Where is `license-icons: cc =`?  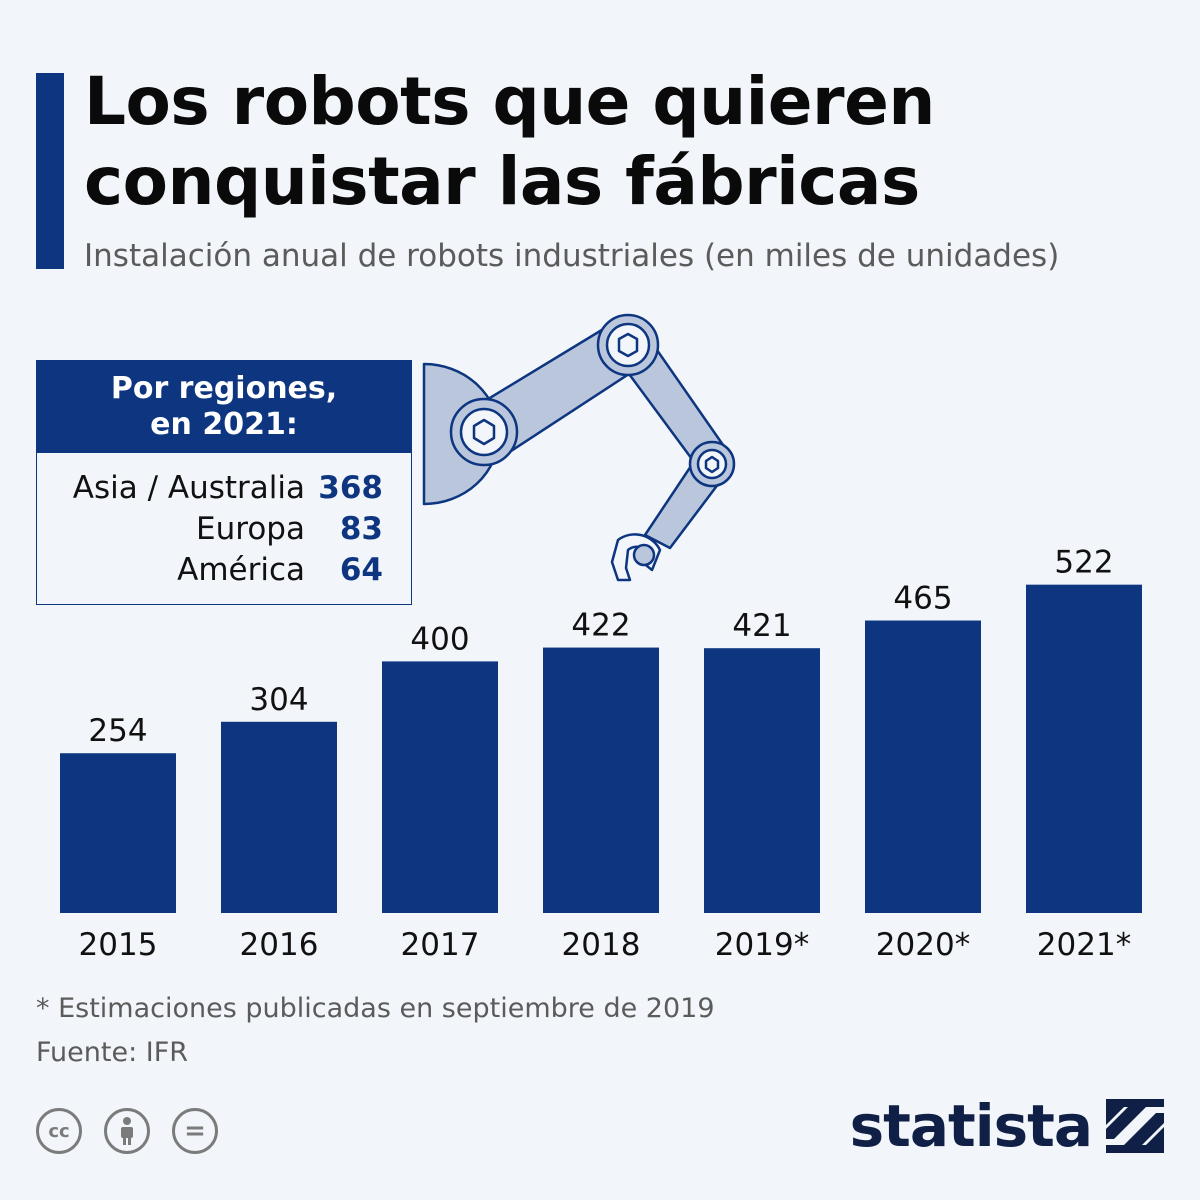
license-icons: cc = is located at coordinates (127, 1133).